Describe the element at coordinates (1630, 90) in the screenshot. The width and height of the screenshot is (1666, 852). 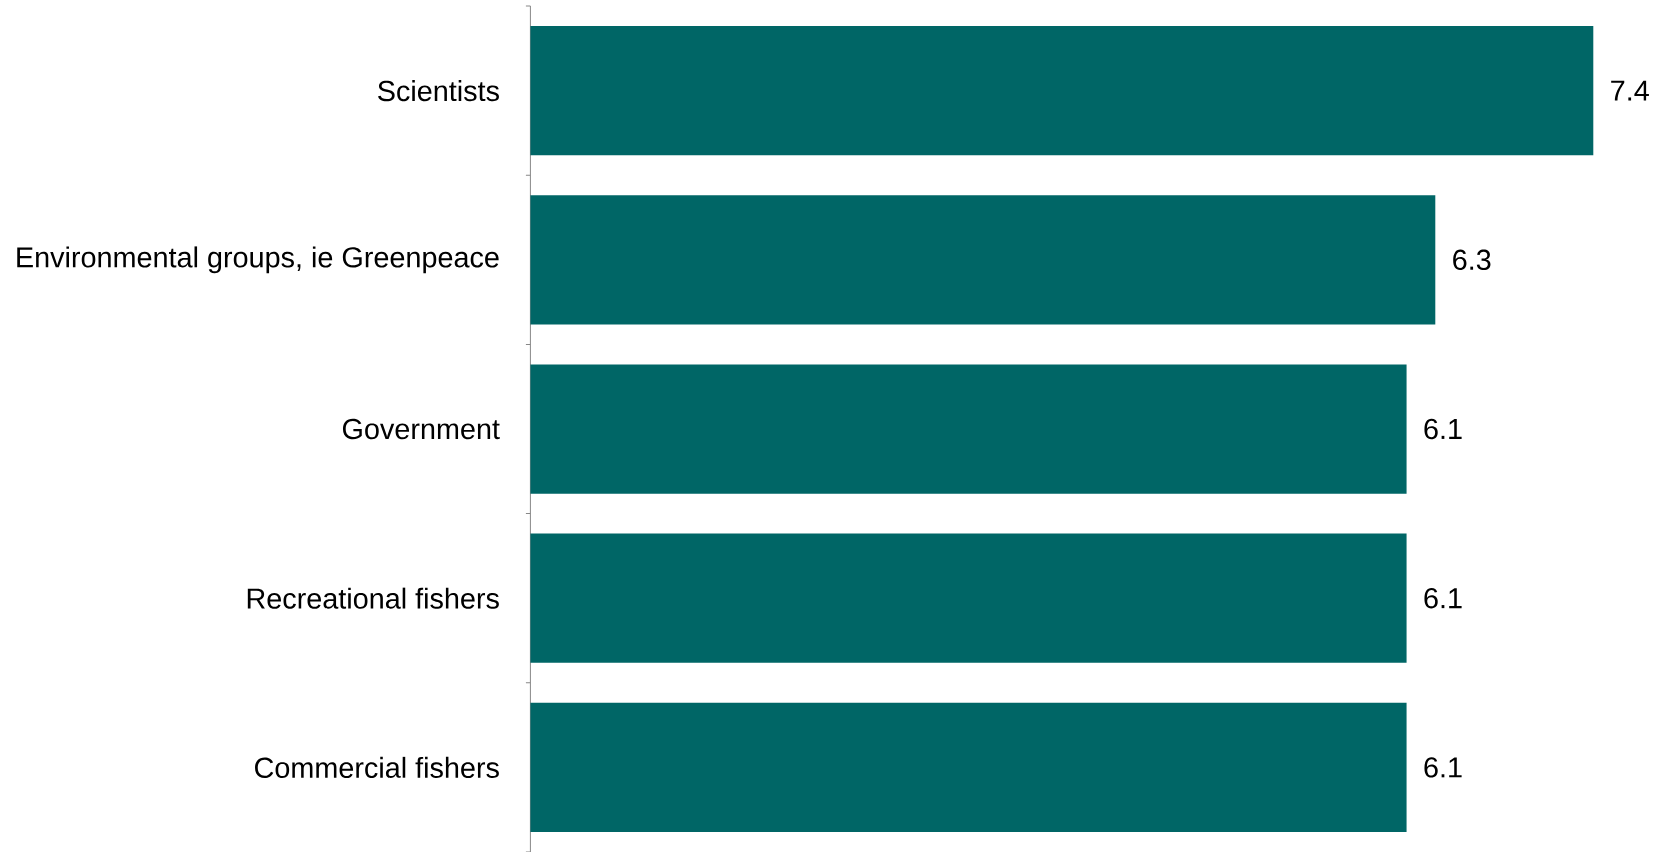
I see `data-label: 7.4` at that location.